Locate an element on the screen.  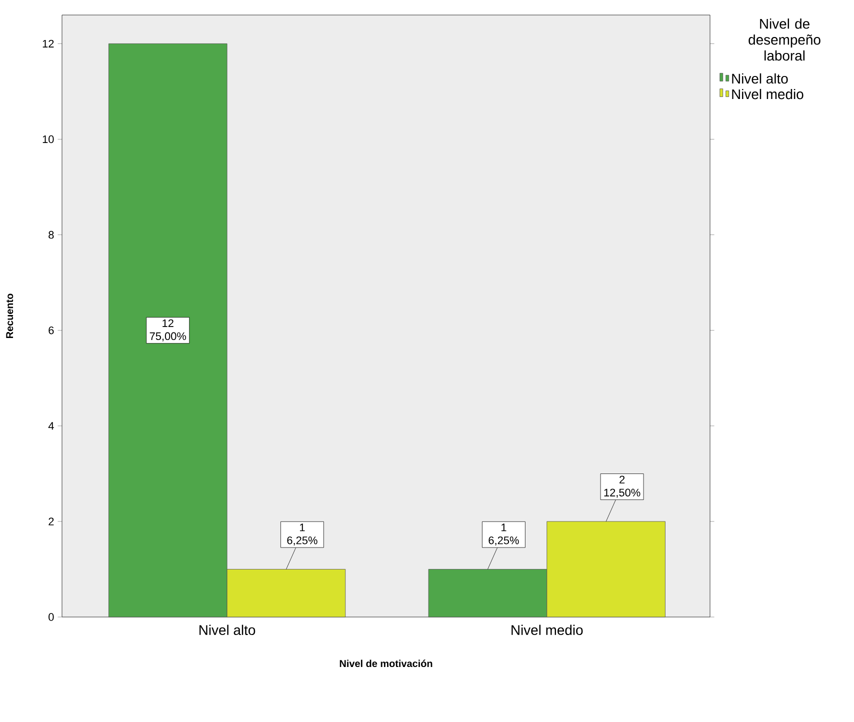
data-label: 12 75,00% is located at coordinates (168, 330).